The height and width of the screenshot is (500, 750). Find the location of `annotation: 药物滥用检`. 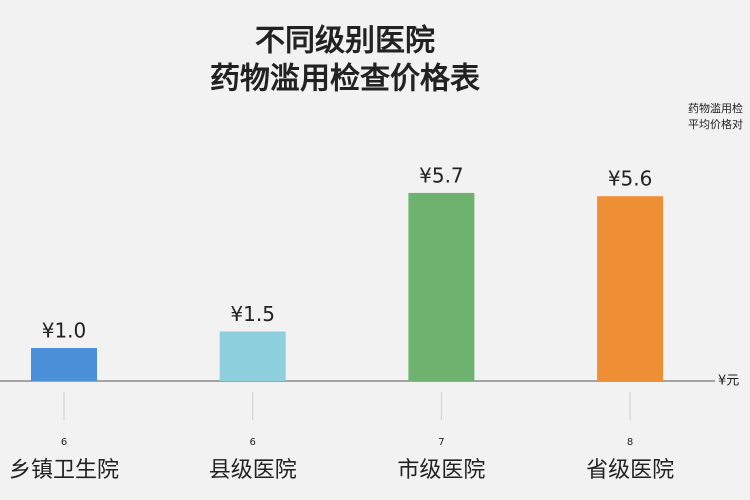

annotation: 药物滥用检 is located at coordinates (715, 108).